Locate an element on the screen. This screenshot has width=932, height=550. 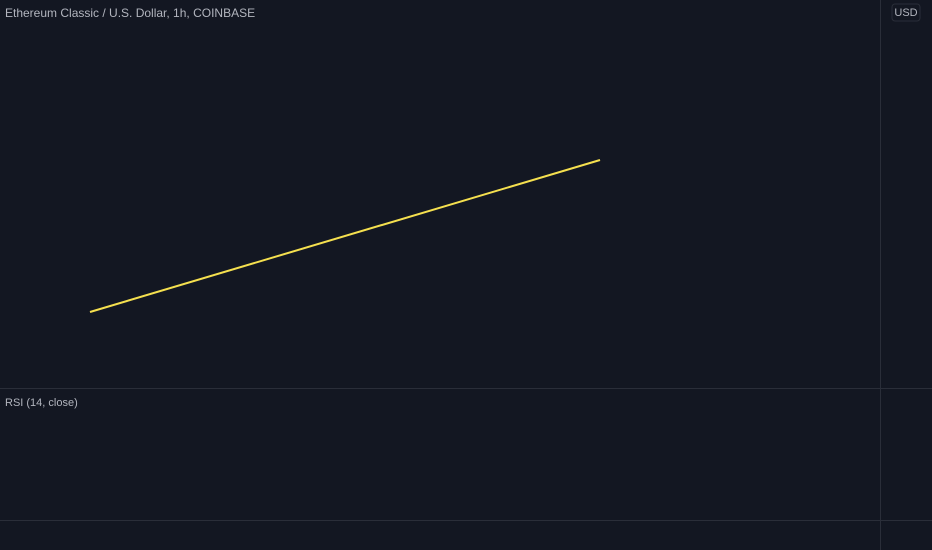
currency-button is located at coordinates (906, 12).